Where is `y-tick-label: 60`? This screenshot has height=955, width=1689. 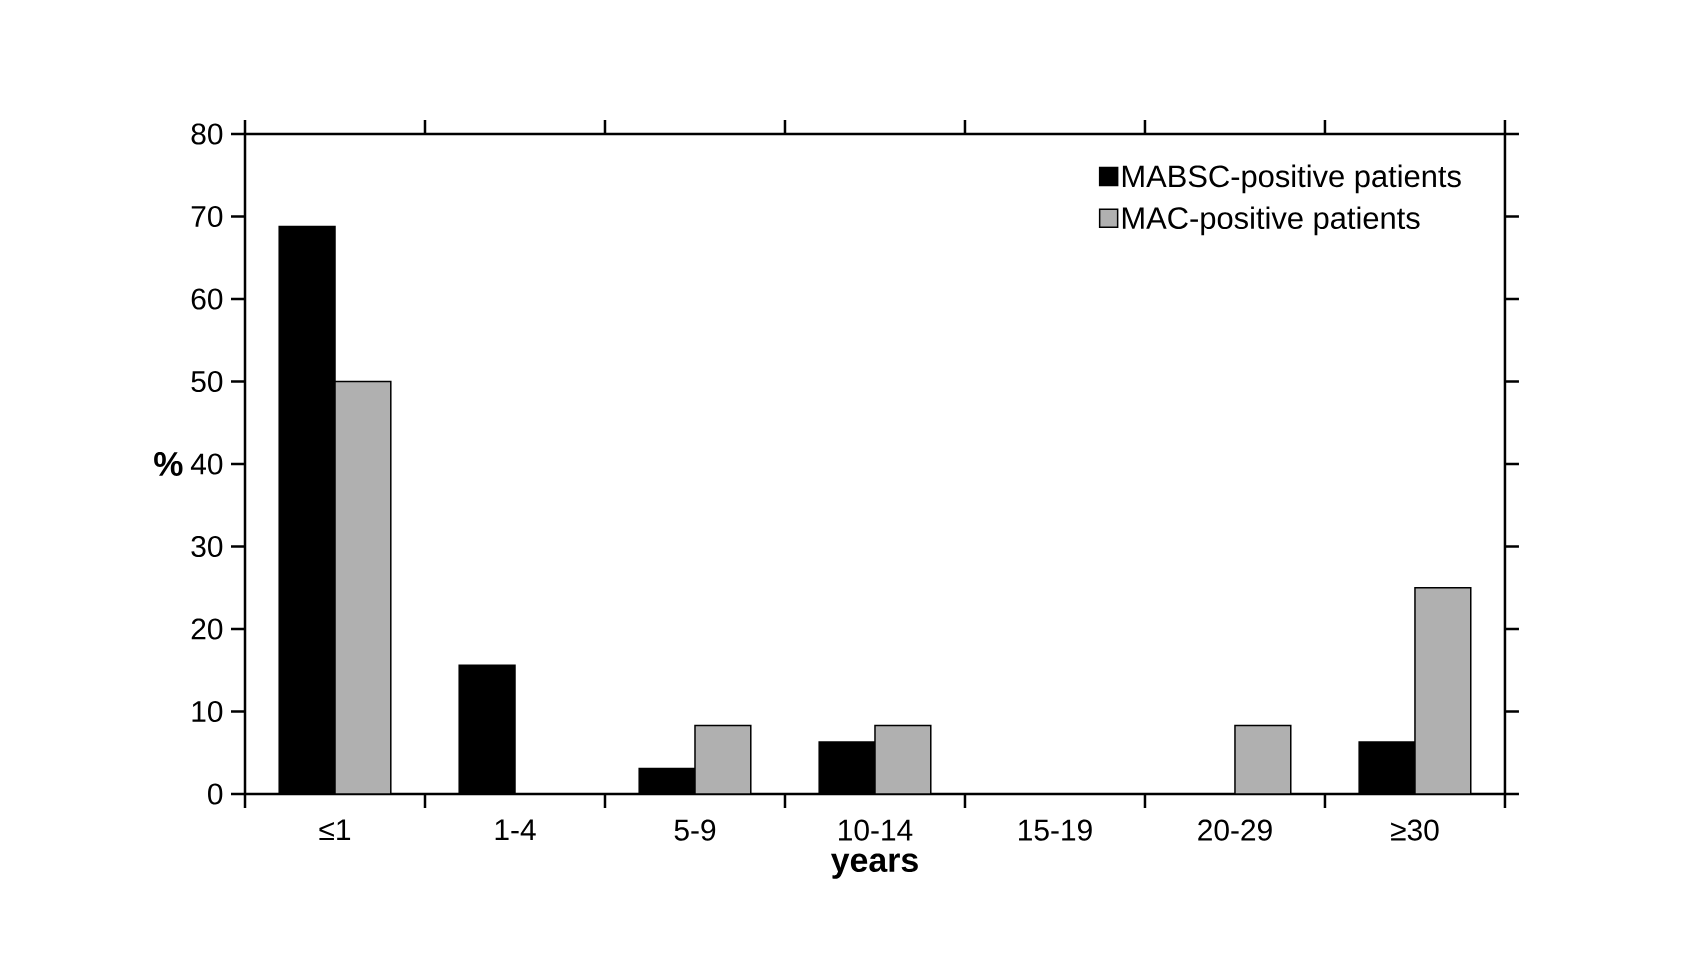 y-tick-label: 60 is located at coordinates (207, 299).